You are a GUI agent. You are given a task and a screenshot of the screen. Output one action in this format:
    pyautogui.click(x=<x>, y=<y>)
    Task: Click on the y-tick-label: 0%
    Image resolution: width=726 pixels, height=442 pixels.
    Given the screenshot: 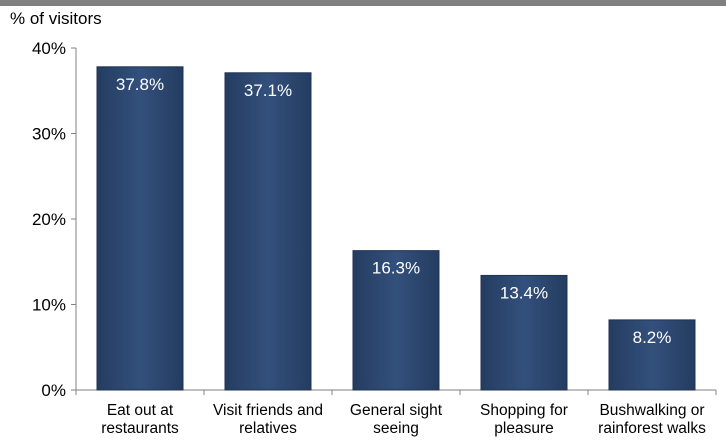 What is the action you would take?
    pyautogui.click(x=53, y=390)
    